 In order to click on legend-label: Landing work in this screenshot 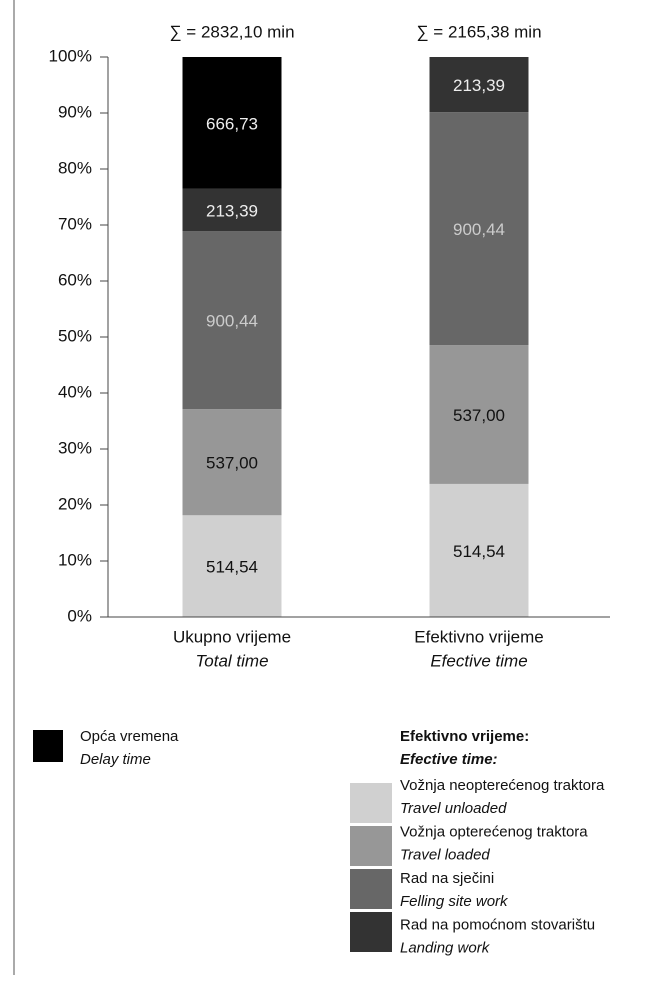, I will do `click(445, 947)`.